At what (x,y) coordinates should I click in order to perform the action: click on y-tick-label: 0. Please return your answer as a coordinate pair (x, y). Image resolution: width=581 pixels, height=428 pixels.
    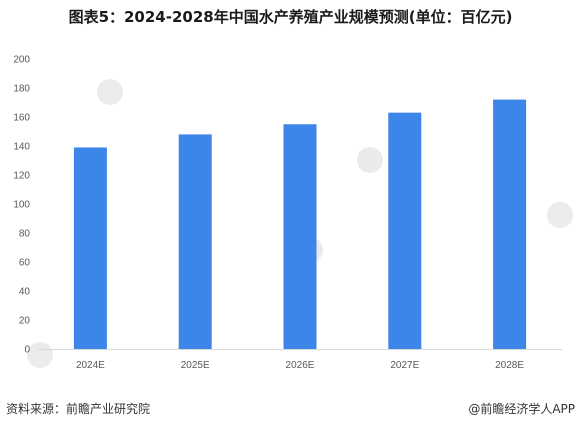
    Looking at the image, I should click on (27, 350).